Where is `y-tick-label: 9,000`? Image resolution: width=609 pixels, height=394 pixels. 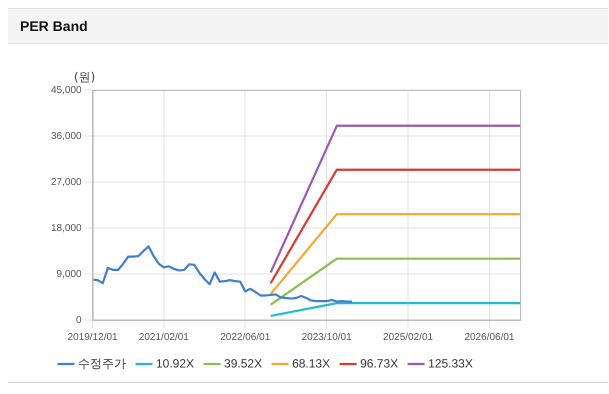 y-tick-label: 9,000 is located at coordinates (69, 274).